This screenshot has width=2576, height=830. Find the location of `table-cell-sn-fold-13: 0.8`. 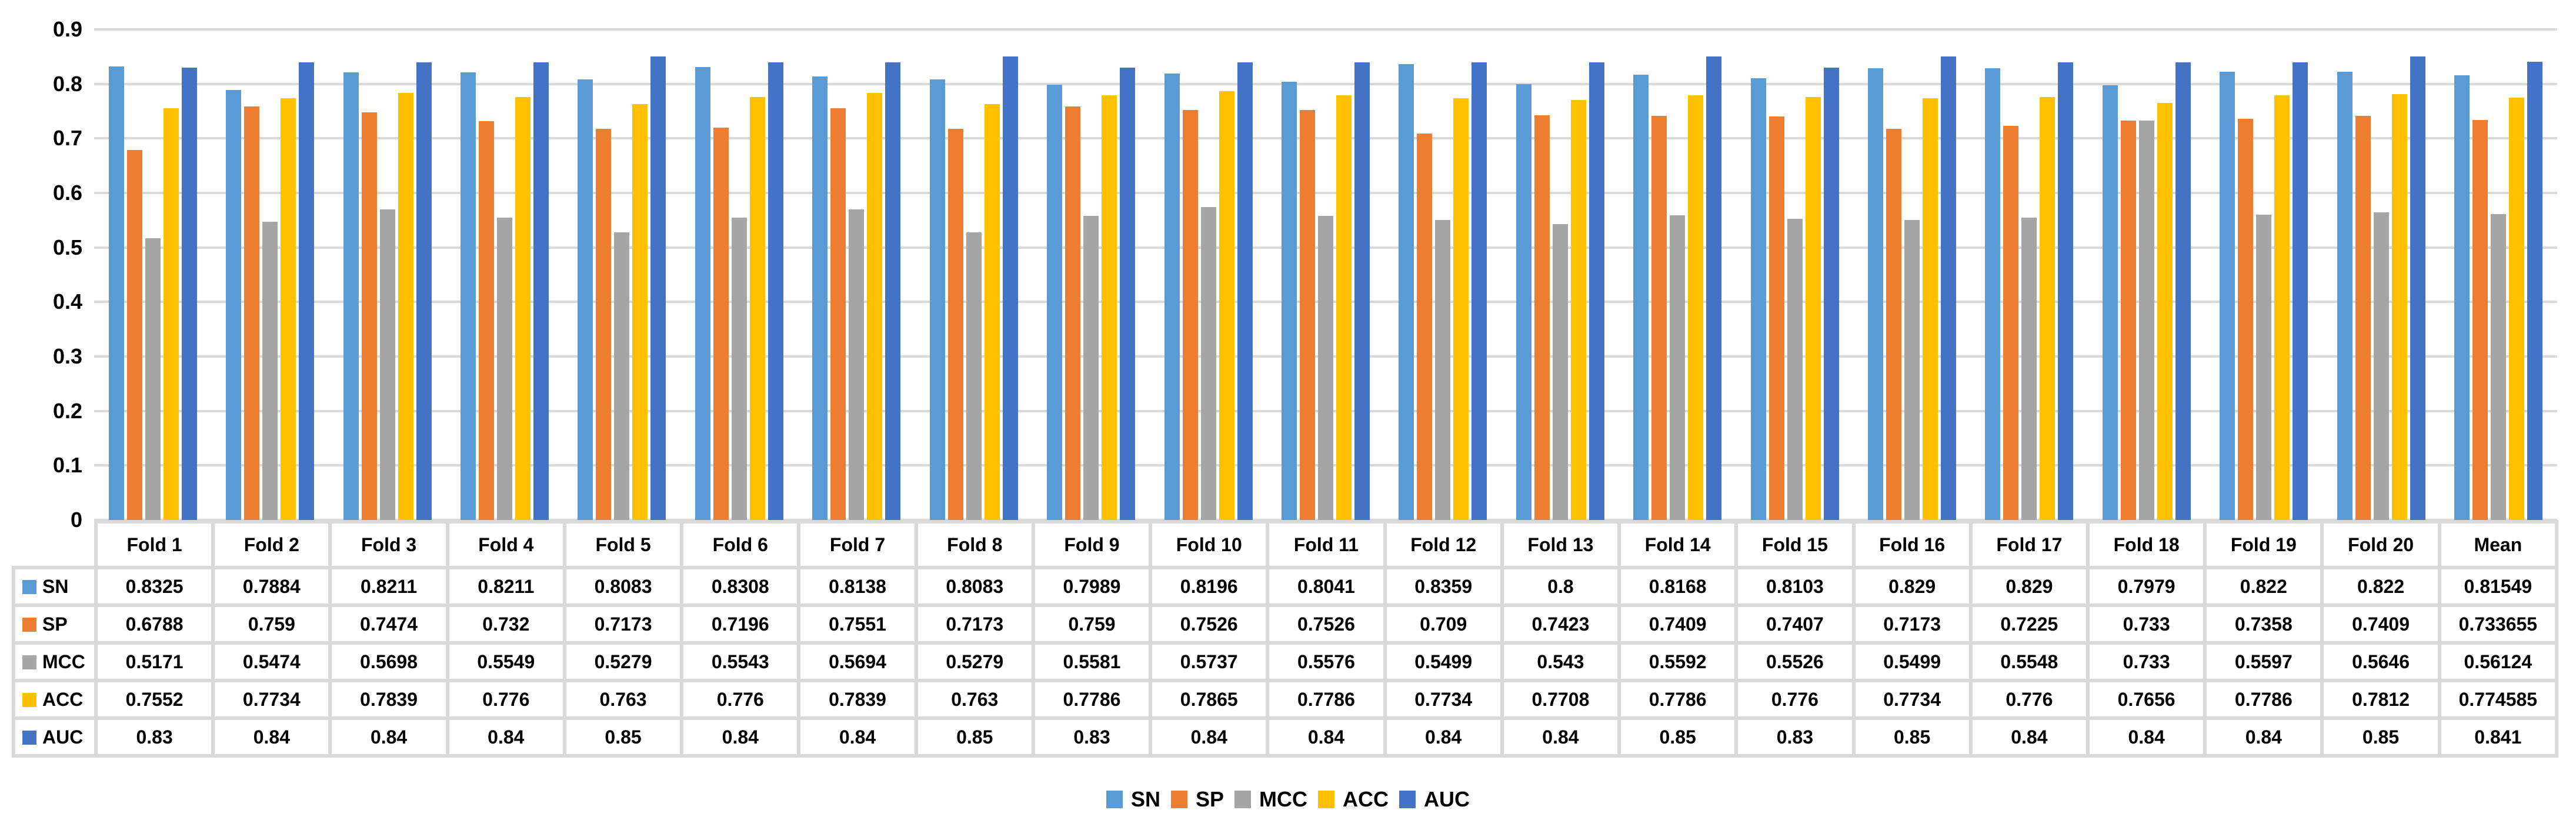

table-cell-sn-fold-13: 0.8 is located at coordinates (1560, 586).